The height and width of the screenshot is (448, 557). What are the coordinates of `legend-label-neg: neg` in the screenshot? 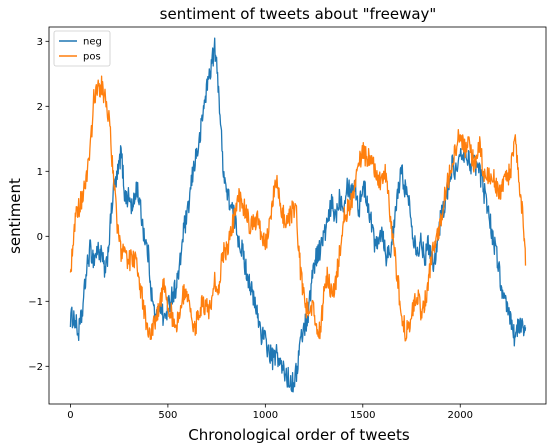 It's located at (92, 42).